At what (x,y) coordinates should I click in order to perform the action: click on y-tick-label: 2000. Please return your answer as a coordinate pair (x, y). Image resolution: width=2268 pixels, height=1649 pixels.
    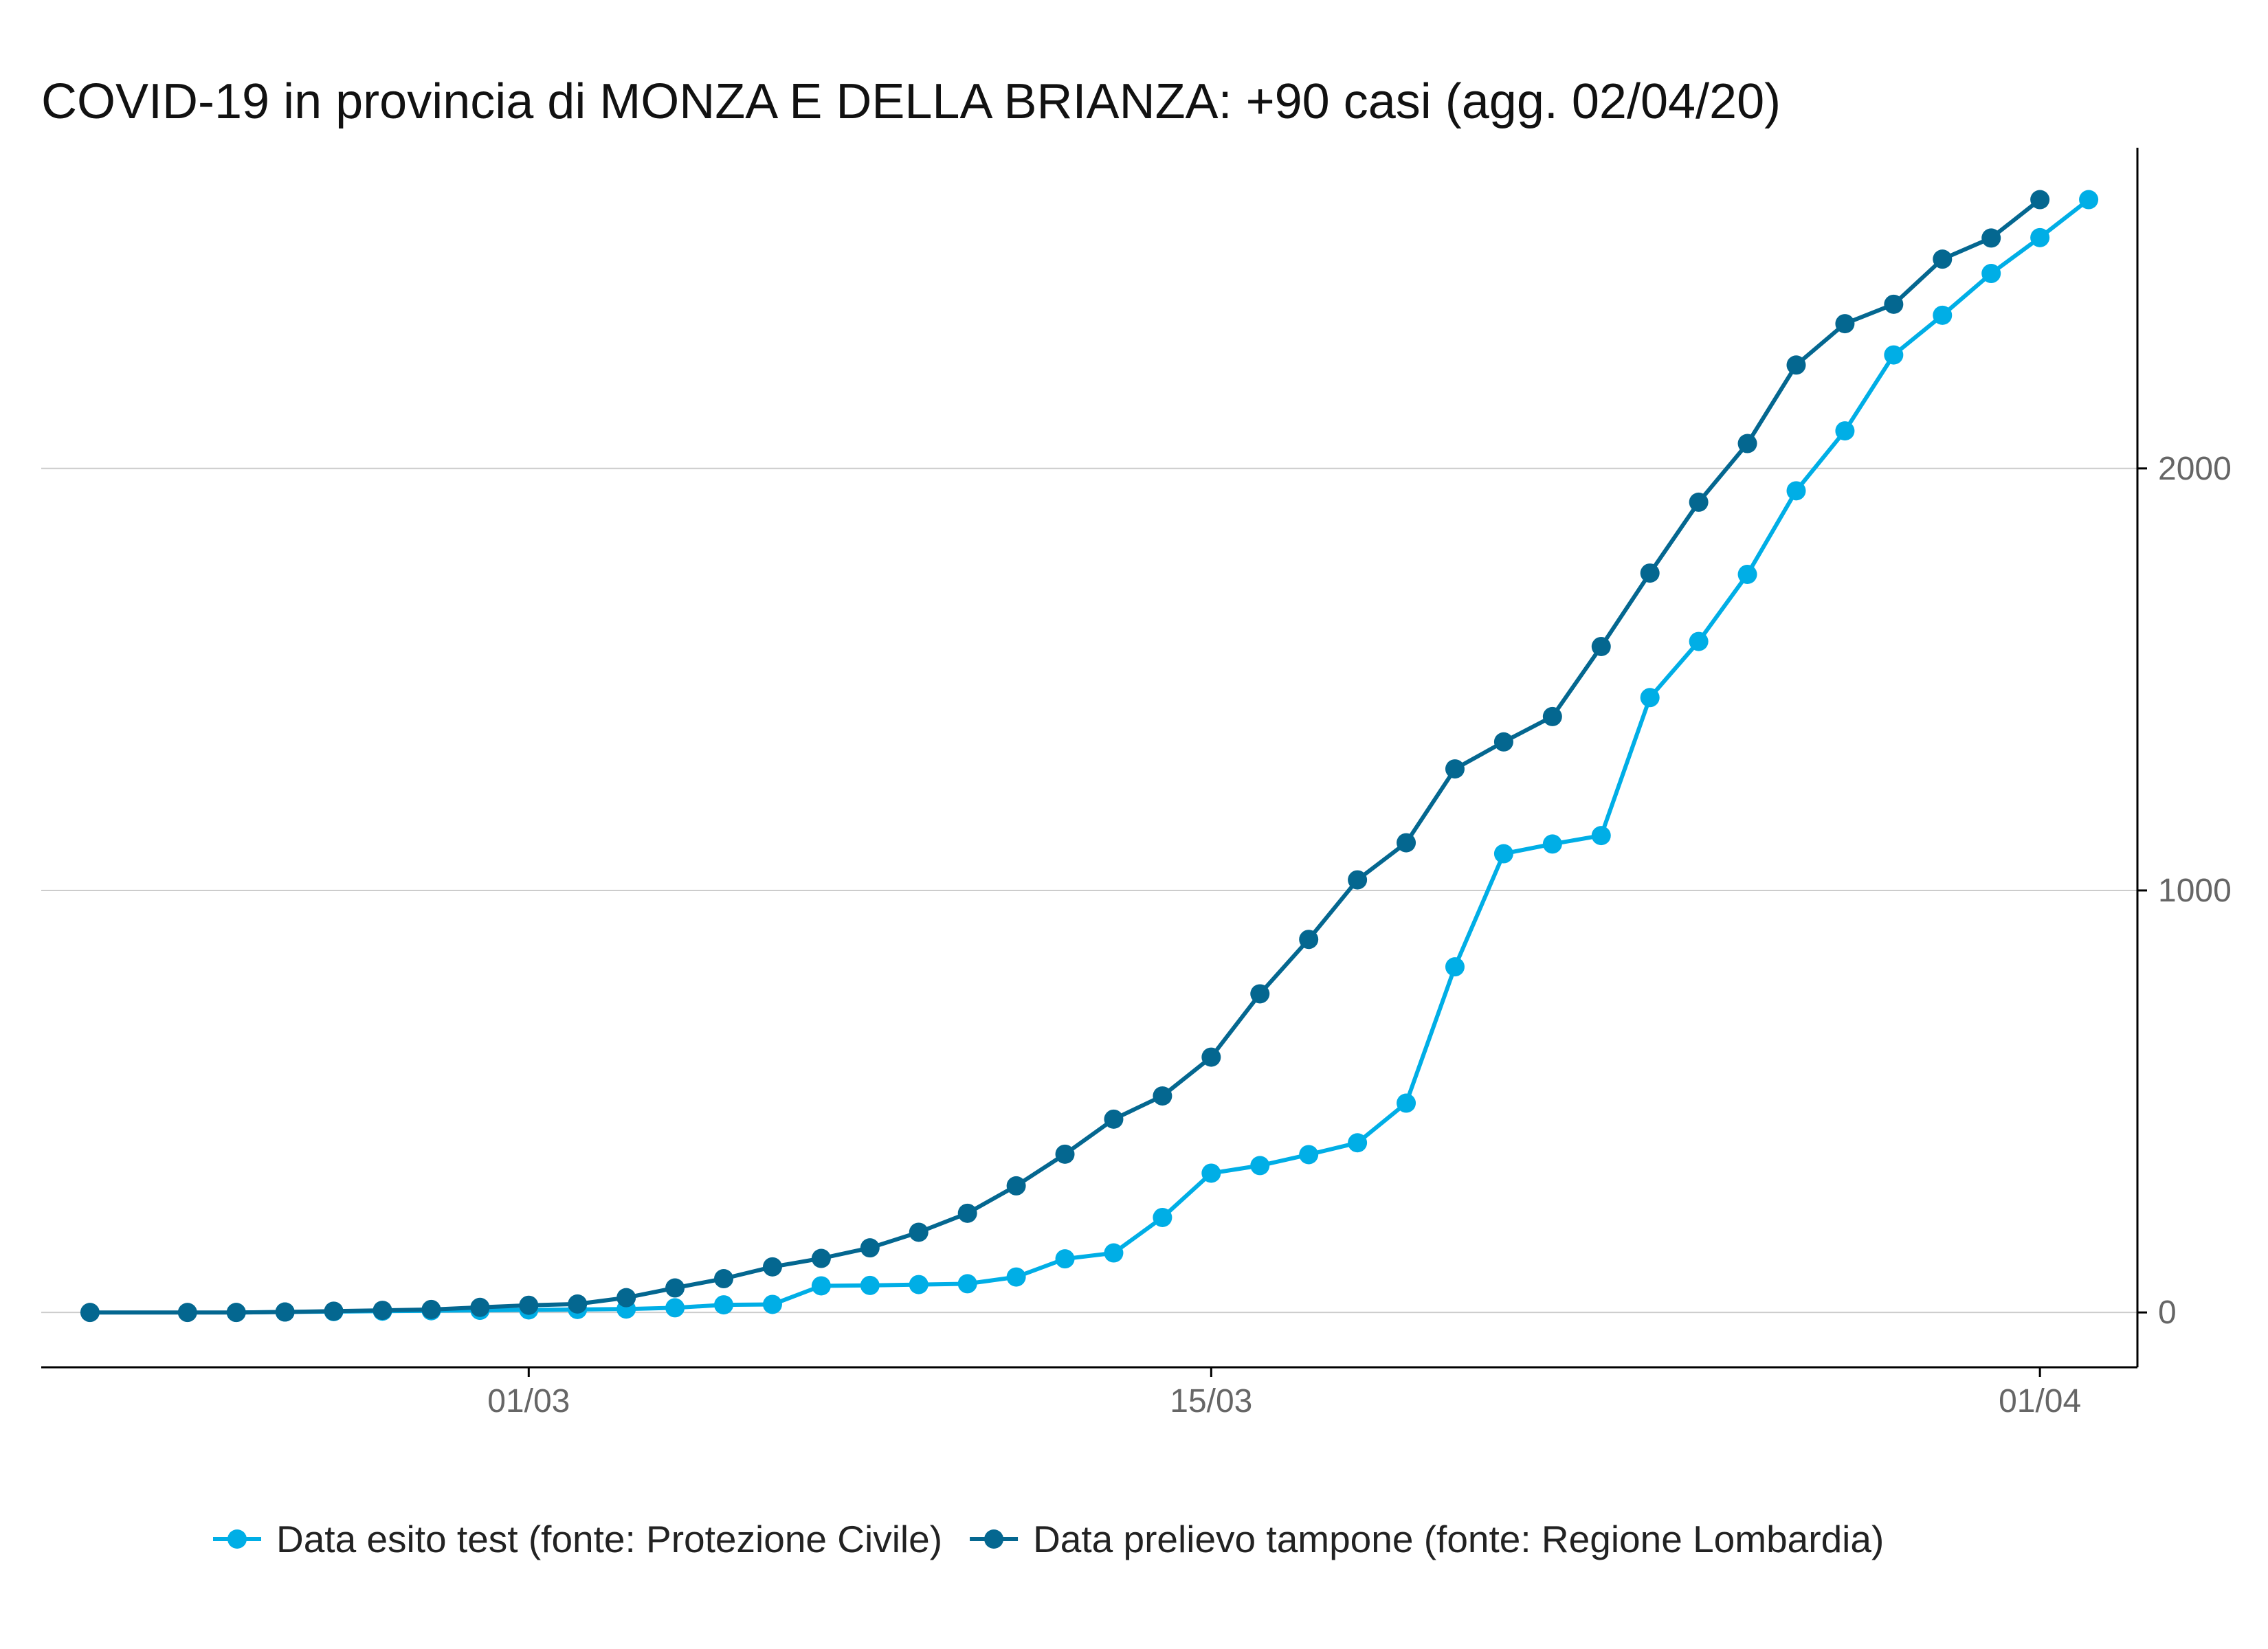
    Looking at the image, I should click on (2195, 469).